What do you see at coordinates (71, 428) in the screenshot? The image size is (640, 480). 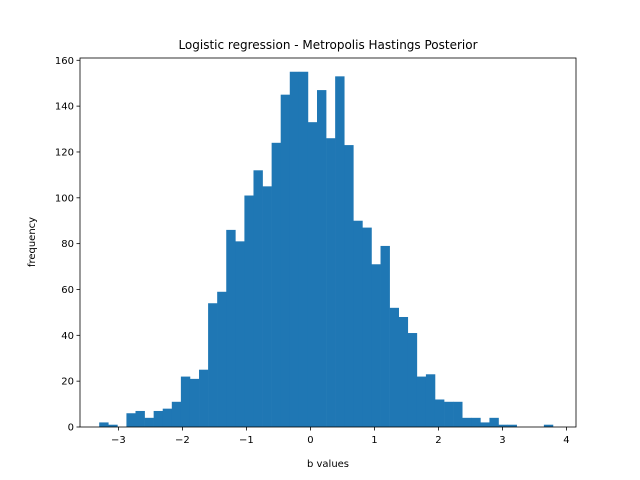 I see `y-tick-label: 0` at bounding box center [71, 428].